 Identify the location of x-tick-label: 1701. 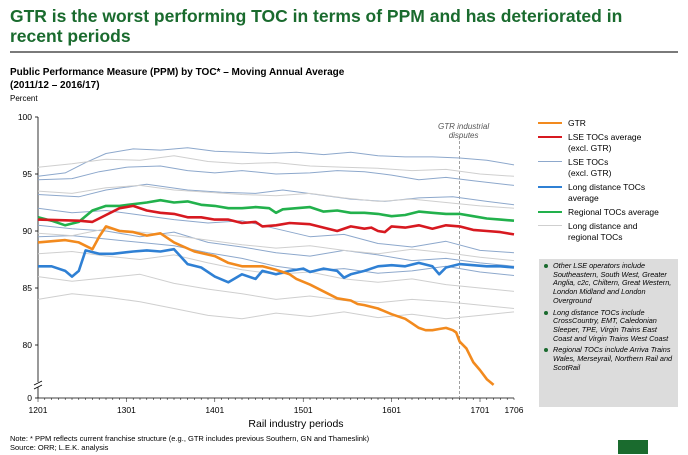
(480, 410).